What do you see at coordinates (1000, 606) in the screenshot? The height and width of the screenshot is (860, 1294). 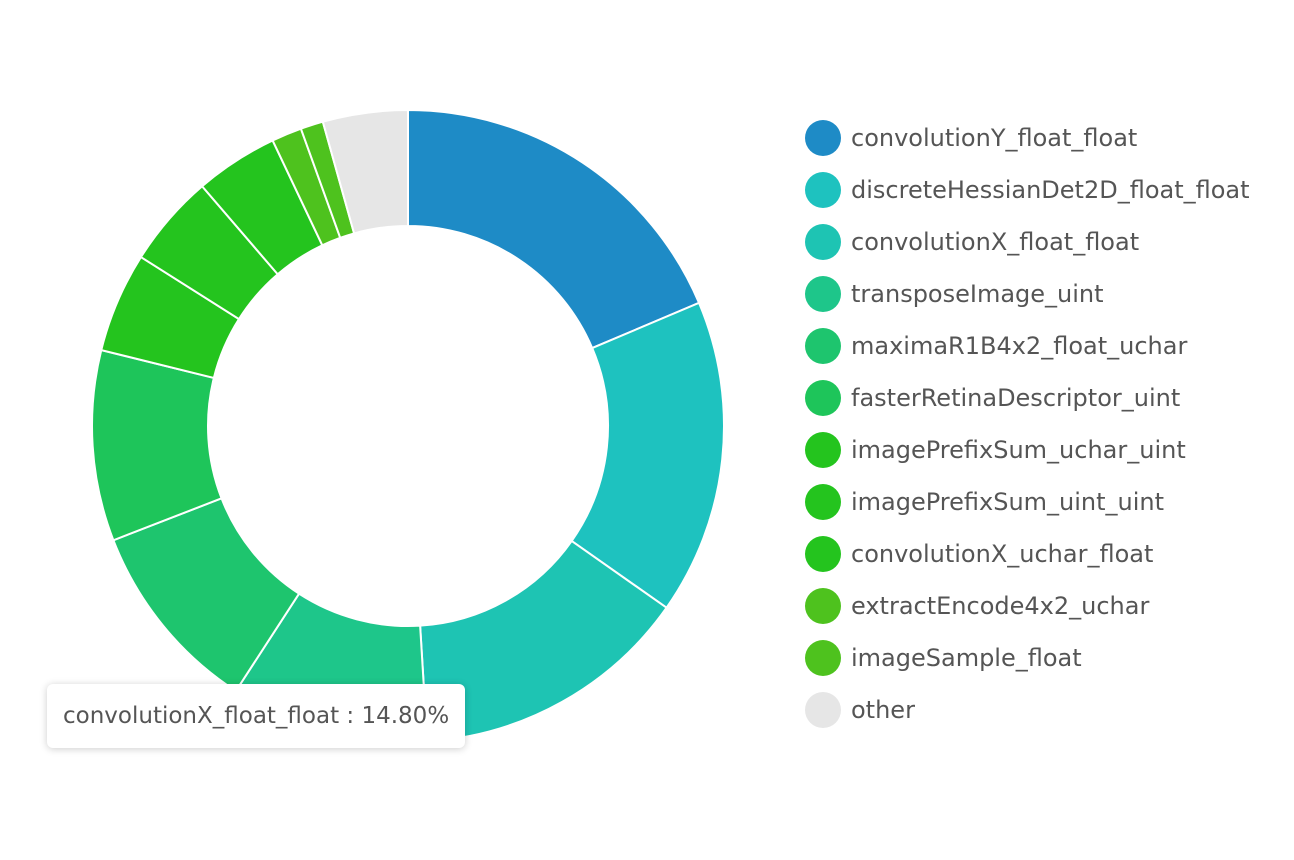 I see `legend-label: extractEncode4x2_uchar` at bounding box center [1000, 606].